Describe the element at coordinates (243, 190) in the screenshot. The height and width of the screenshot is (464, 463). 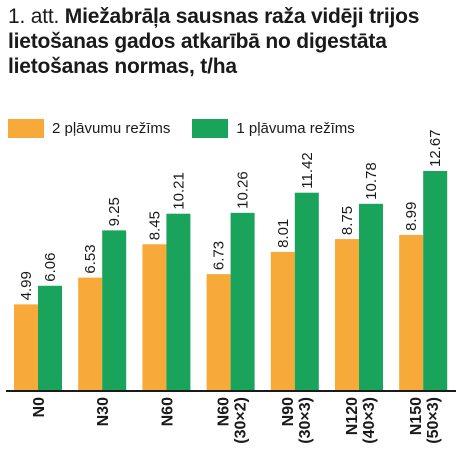
I see `data-label-s2-3: 10.26` at that location.